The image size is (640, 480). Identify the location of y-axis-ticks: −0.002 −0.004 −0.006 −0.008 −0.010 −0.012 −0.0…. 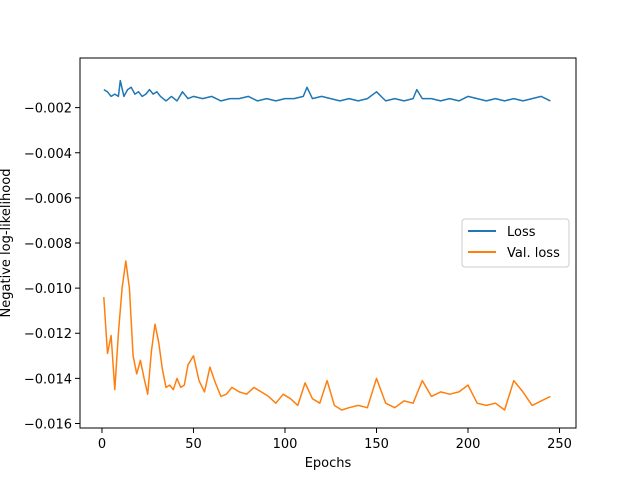
(52, 267).